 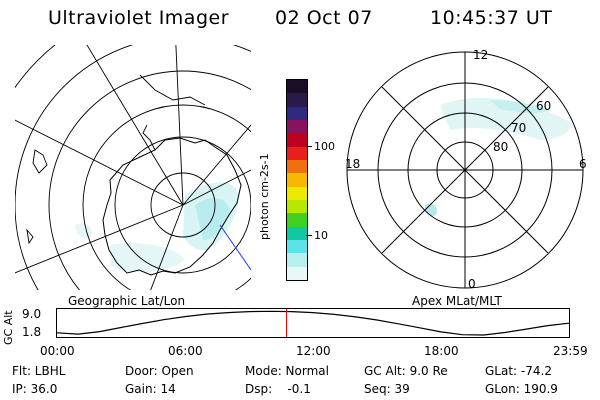 I want to click on observation-date: 02 Oct 07, so click(x=324, y=18).